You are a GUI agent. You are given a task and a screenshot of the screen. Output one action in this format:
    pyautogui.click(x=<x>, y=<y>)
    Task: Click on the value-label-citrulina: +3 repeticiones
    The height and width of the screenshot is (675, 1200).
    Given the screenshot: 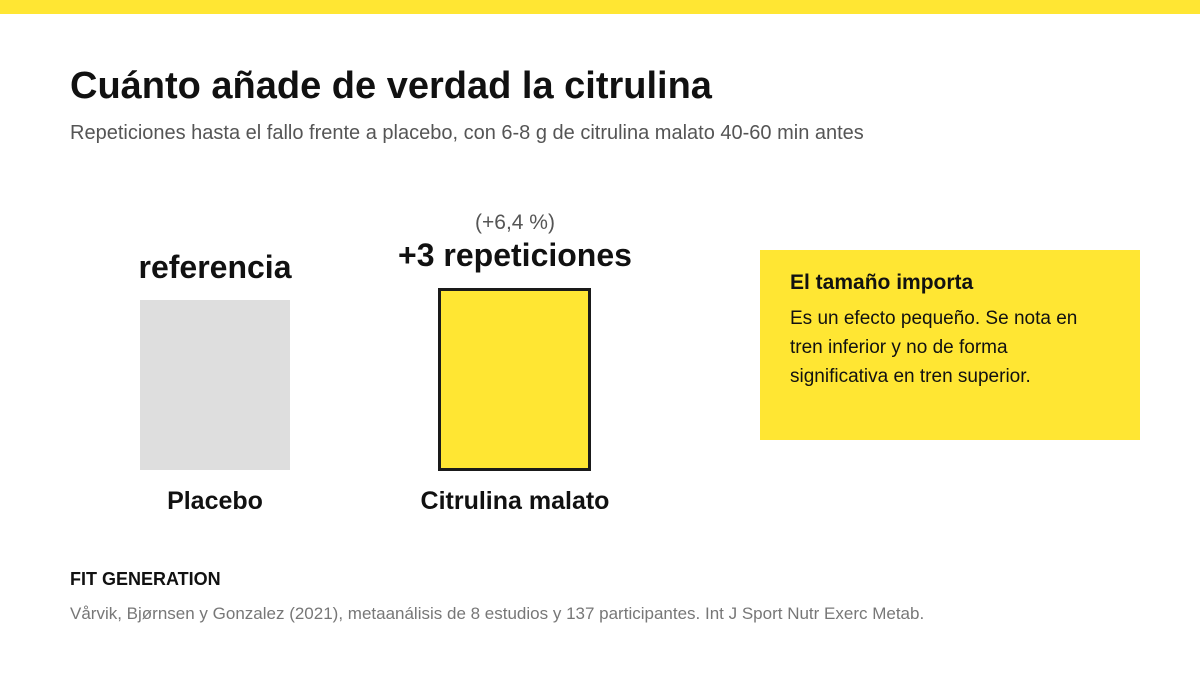 What is the action you would take?
    pyautogui.click(x=515, y=255)
    